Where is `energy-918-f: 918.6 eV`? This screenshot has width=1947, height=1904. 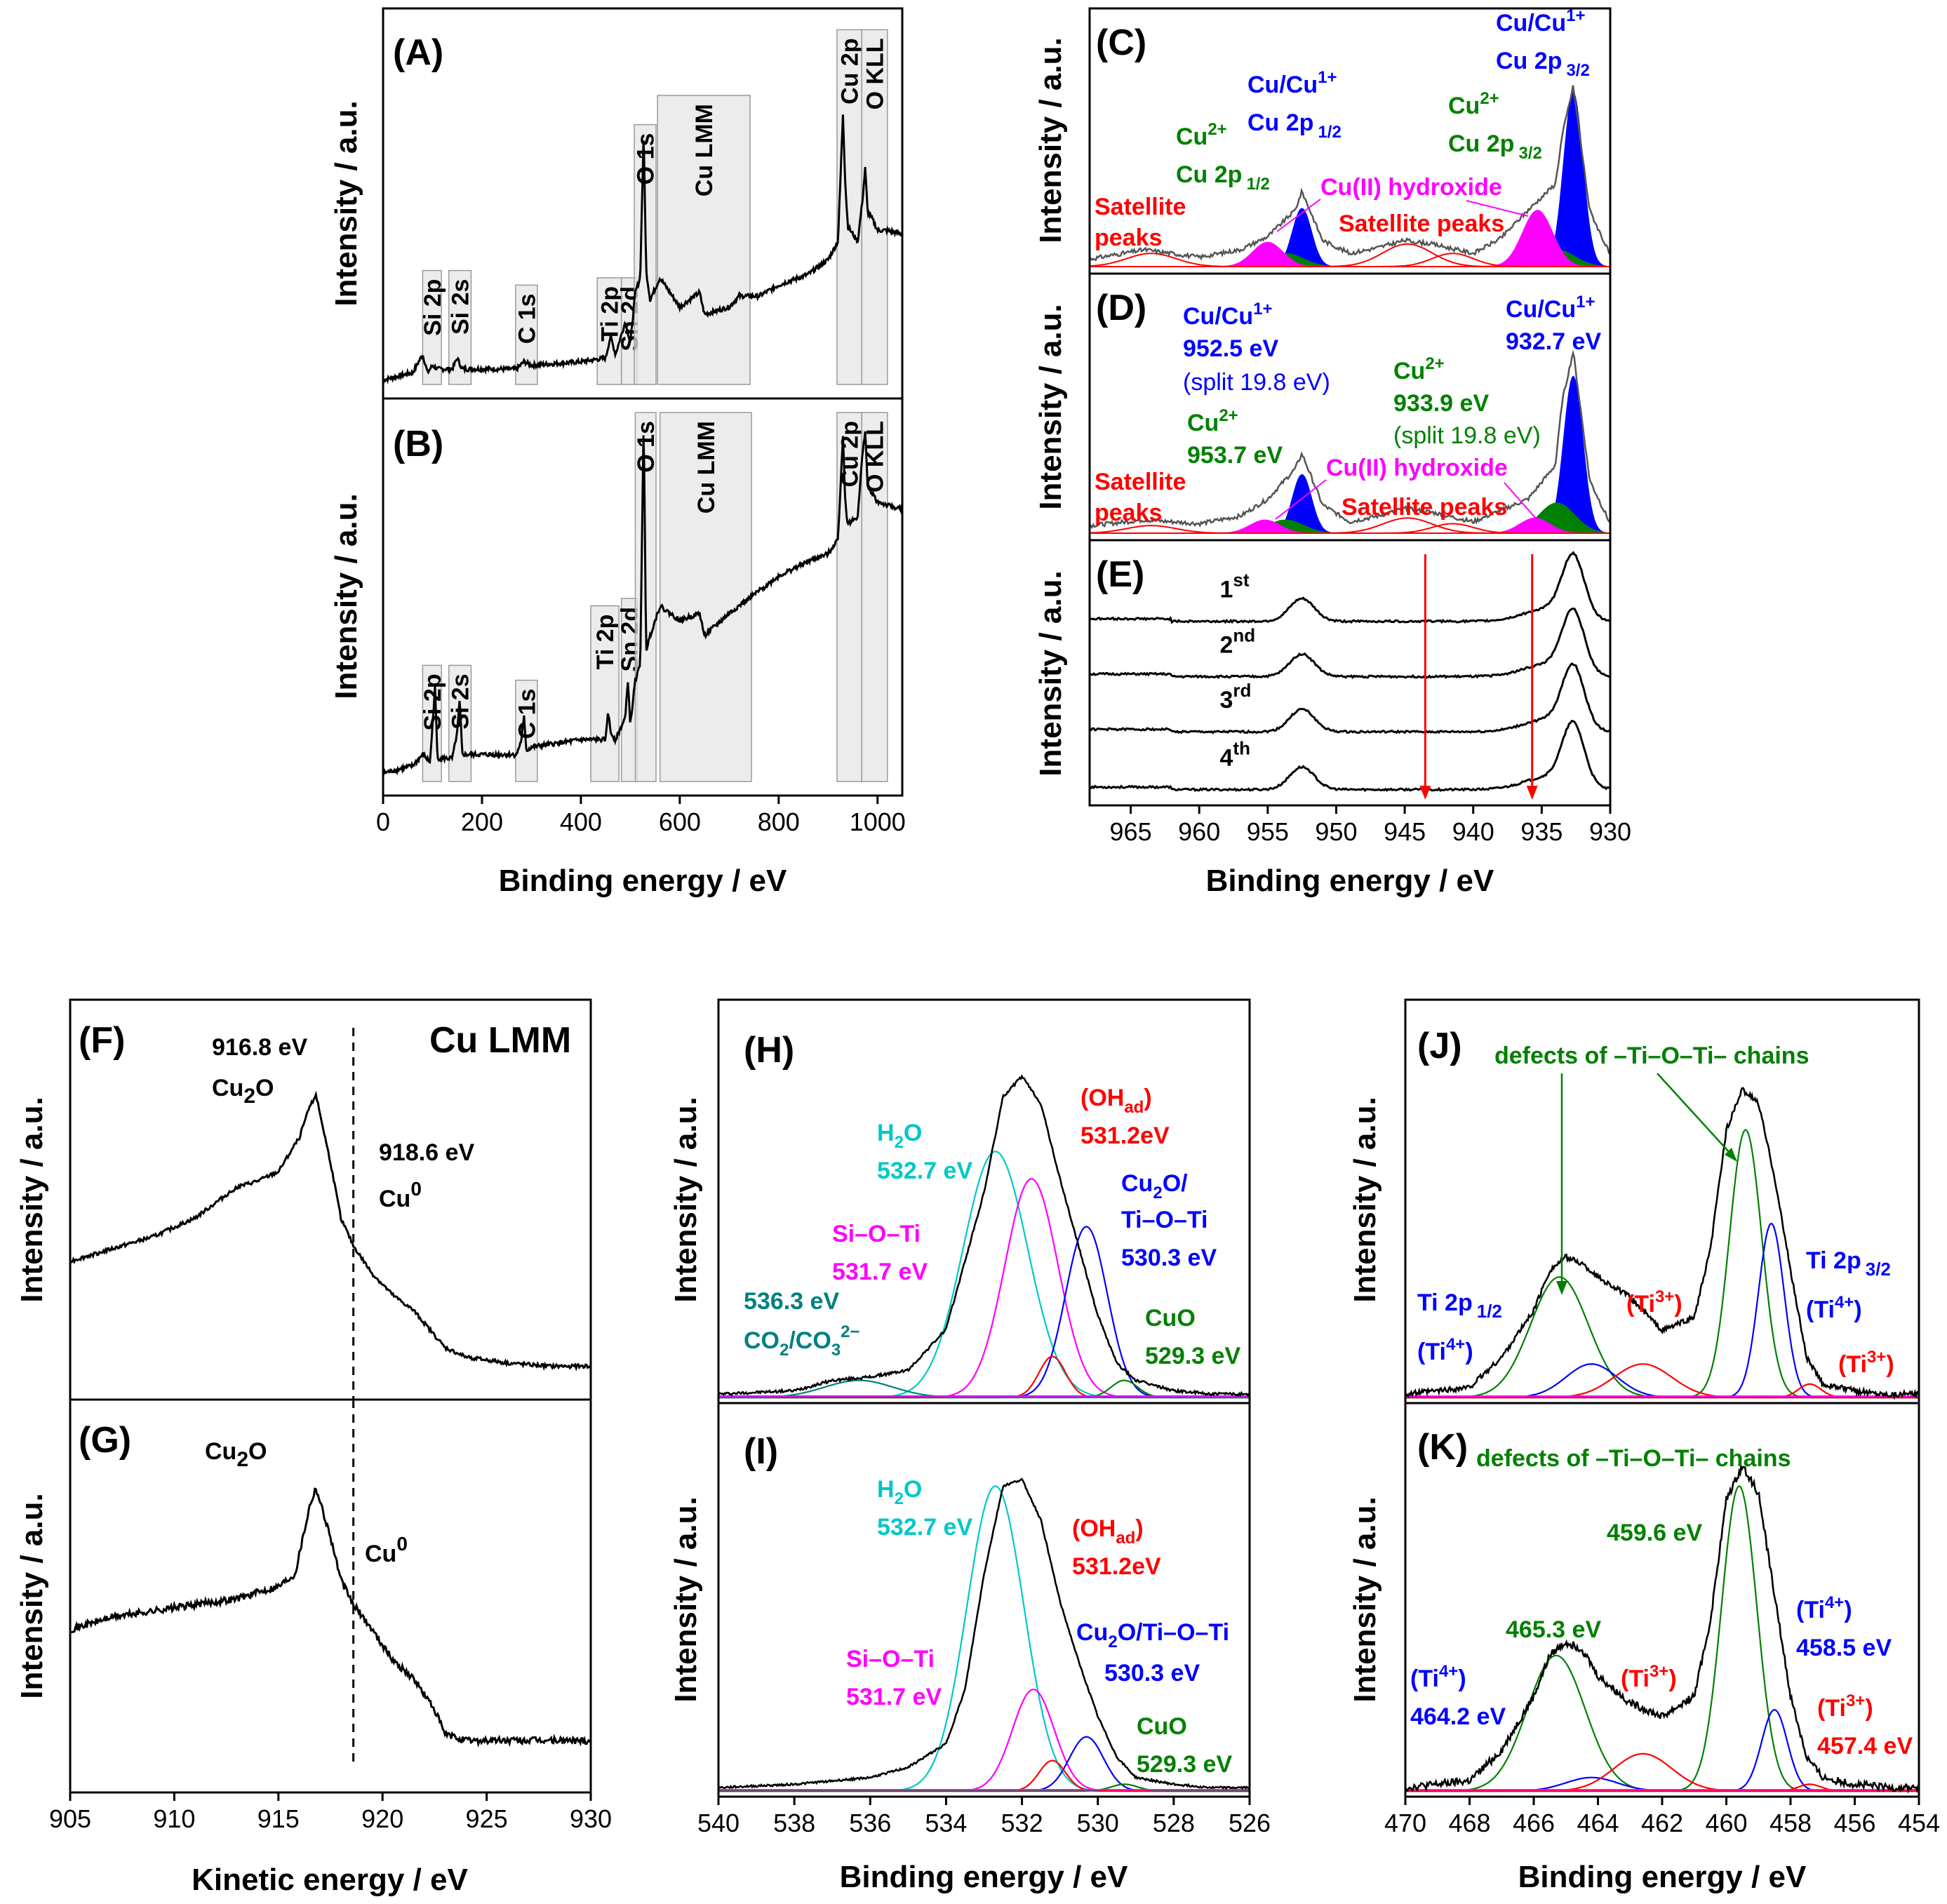
energy-918-f: 918.6 eV is located at coordinates (427, 1152).